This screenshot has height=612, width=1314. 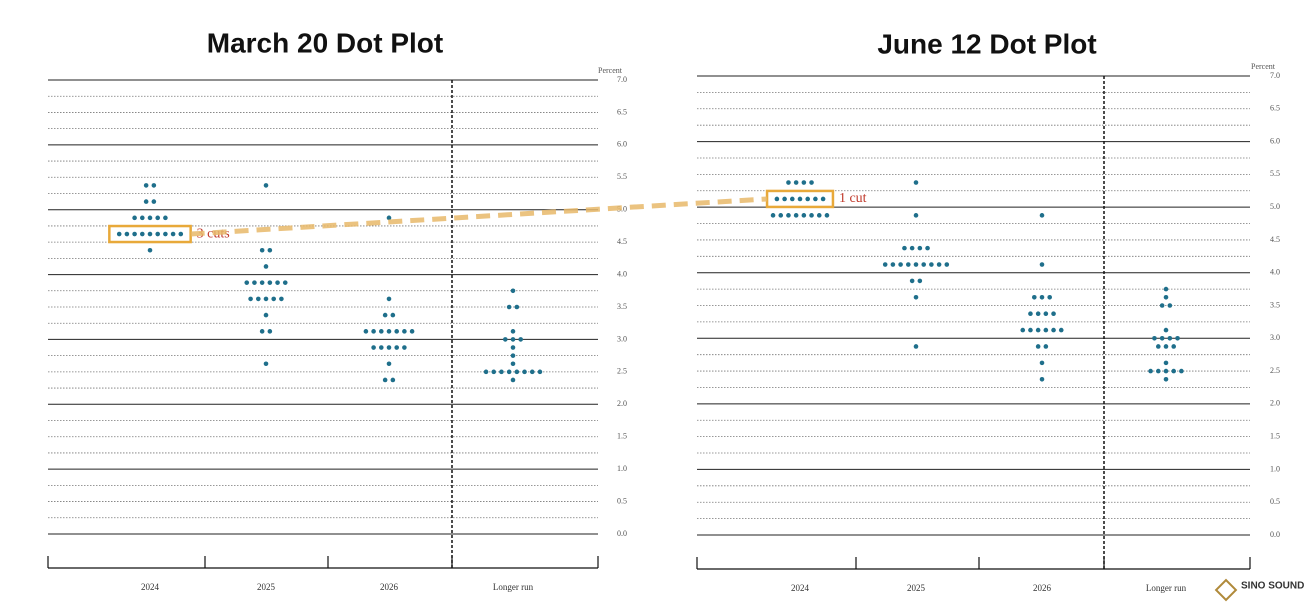 I want to click on y-tick-label: 0.5, so click(x=1275, y=501).